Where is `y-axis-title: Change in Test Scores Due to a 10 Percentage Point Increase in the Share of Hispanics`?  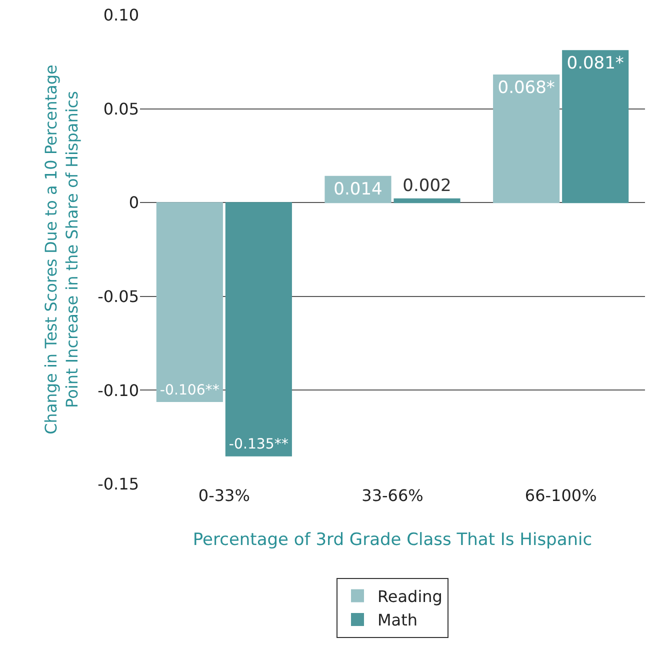 y-axis-title: Change in Test Scores Due to a 10 Percentage Point Increase in the Share of Hispanics is located at coordinates (62, 249).